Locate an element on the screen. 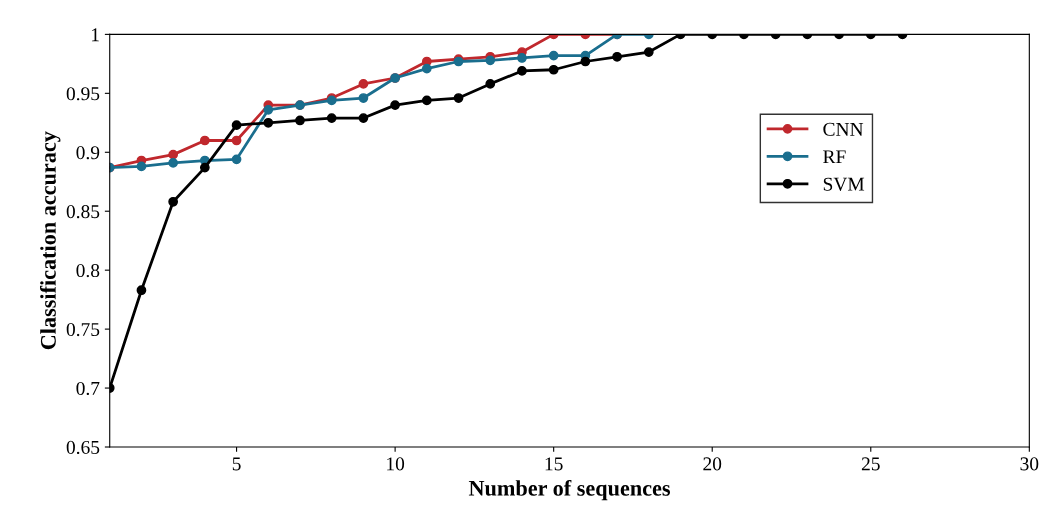 Image resolution: width=1045 pixels, height=529 pixels. legend-label: CNN is located at coordinates (843, 129).